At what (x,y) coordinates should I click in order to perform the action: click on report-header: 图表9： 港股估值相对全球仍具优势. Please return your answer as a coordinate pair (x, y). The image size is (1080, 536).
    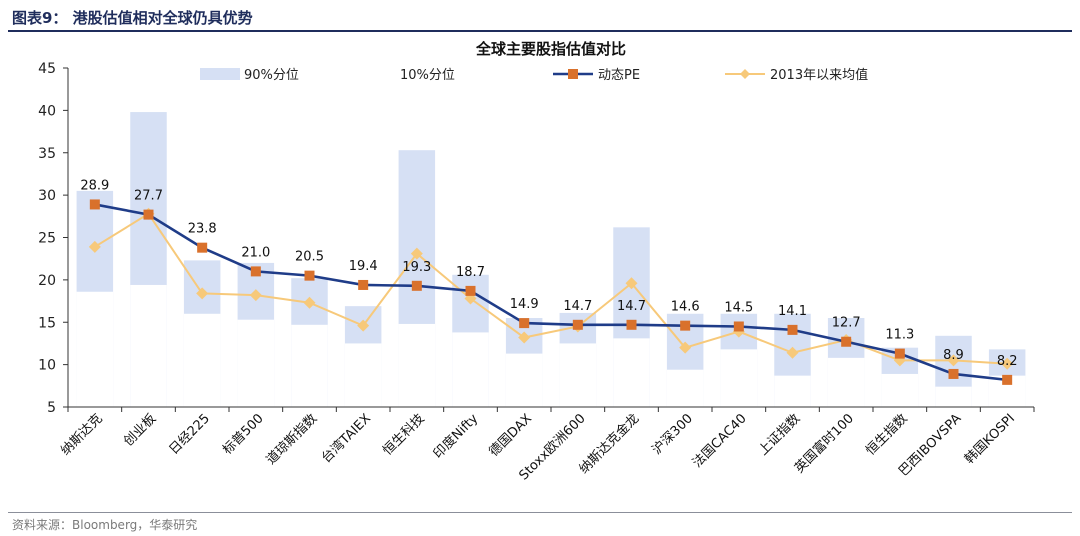
    Looking at the image, I should click on (540, 17).